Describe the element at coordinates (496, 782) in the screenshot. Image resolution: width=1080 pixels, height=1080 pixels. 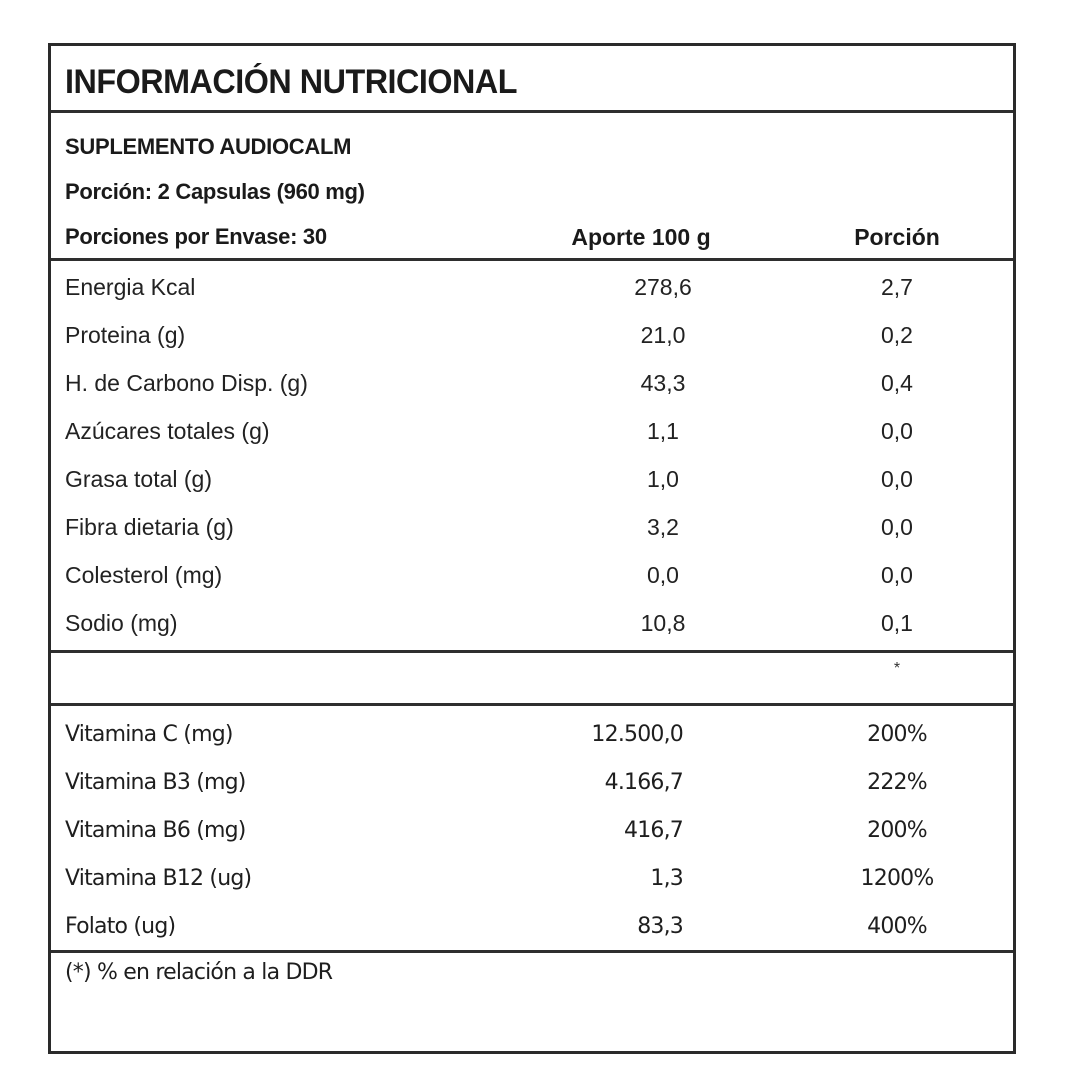
I see `vitamin-row: Vitamina B3 (mg) 4.166,7 222%` at that location.